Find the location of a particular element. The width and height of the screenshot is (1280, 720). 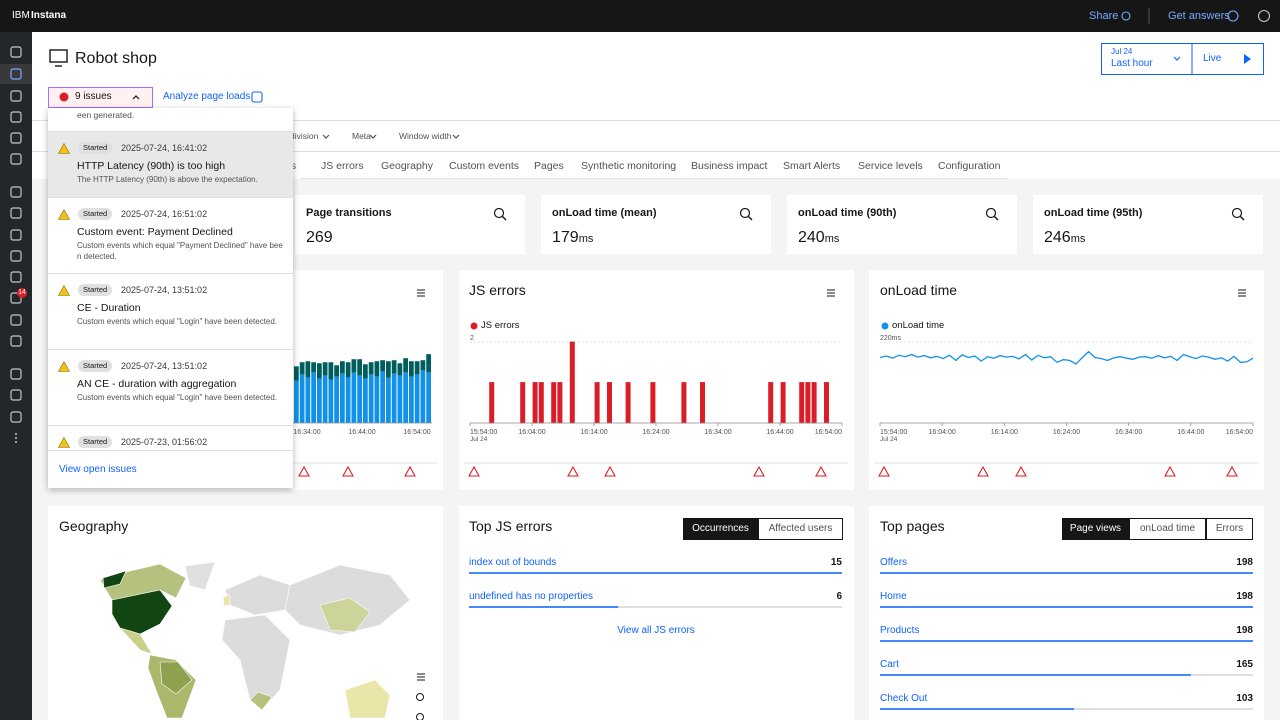

status-tag: Started is located at coordinates (95, 290).